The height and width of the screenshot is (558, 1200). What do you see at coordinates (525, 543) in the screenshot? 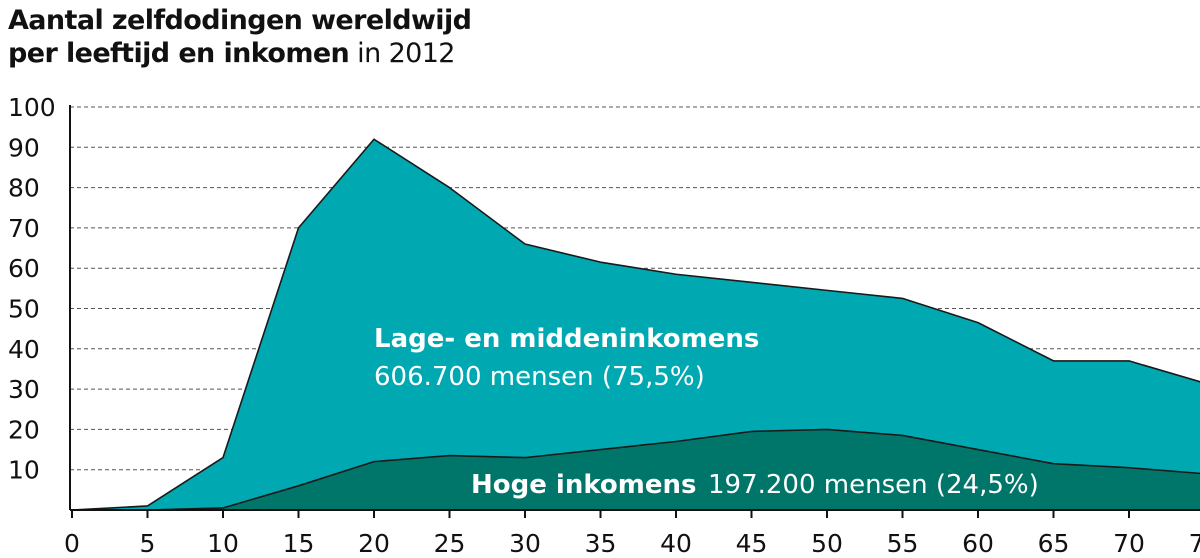
I see `x-tick-label: 30` at bounding box center [525, 543].